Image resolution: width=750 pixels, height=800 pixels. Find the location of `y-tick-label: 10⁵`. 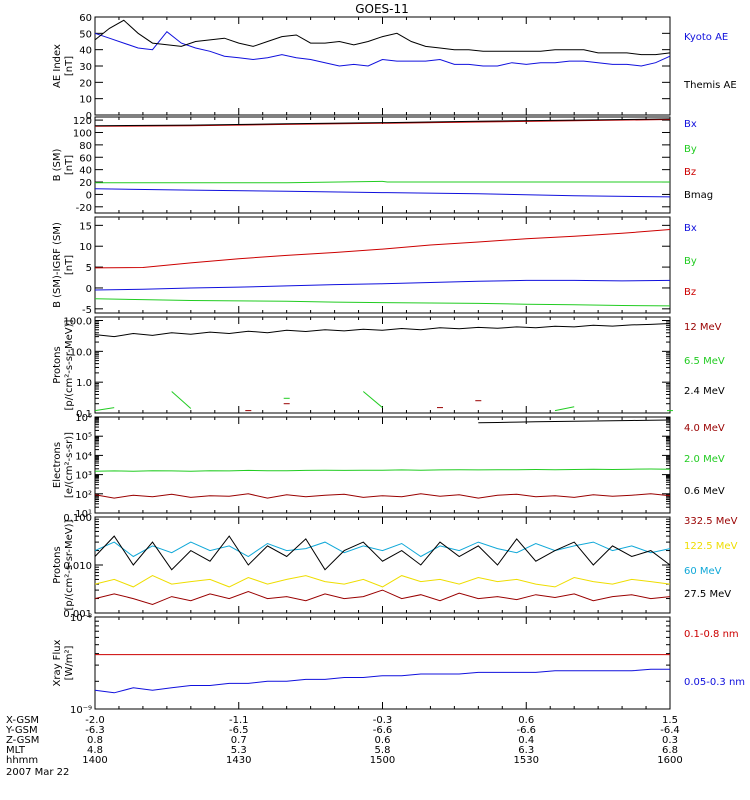

y-tick-label: 10⁵ is located at coordinates (83, 437).